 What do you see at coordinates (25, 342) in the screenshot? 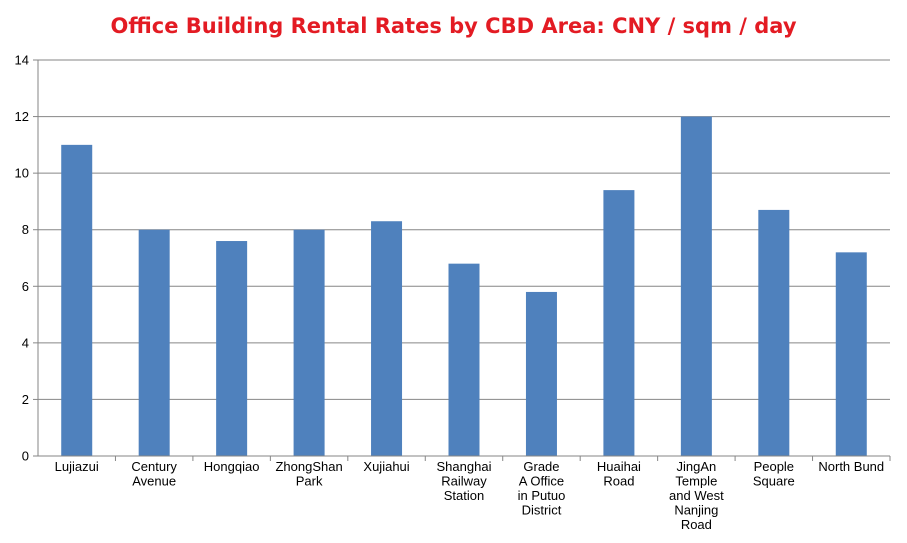
I see `y-tick-label: 4` at bounding box center [25, 342].